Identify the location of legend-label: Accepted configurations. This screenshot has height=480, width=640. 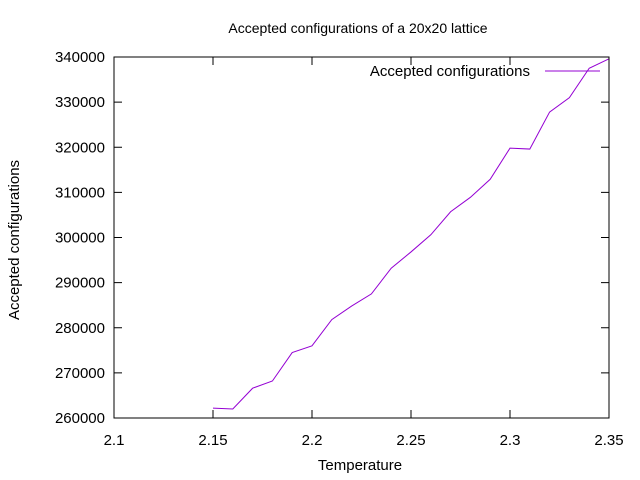
(450, 71).